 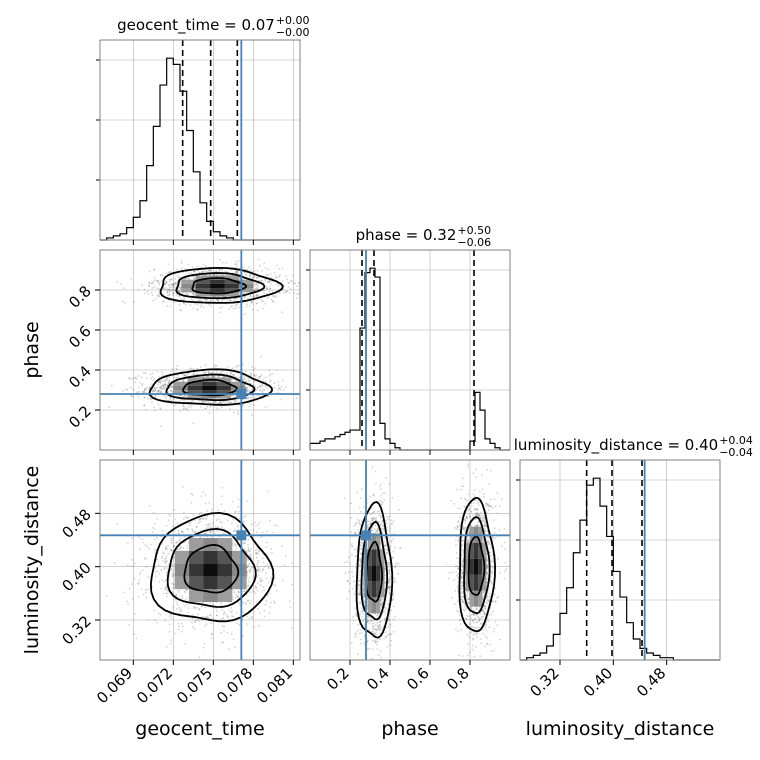 What do you see at coordinates (241, 535) in the screenshot?
I see `injection-marker` at bounding box center [241, 535].